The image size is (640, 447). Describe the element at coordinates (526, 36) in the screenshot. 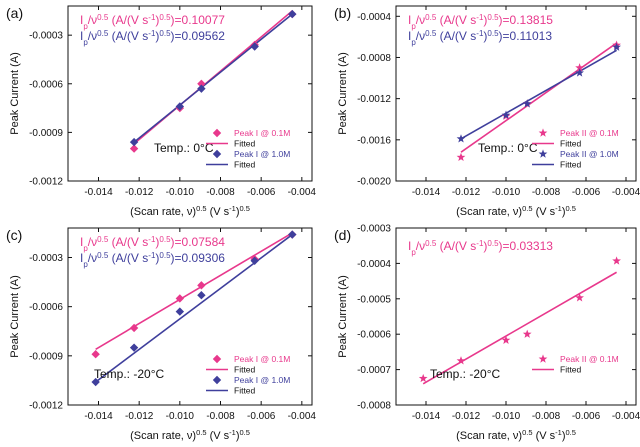

I see `slope-value: )=0.11013` at that location.